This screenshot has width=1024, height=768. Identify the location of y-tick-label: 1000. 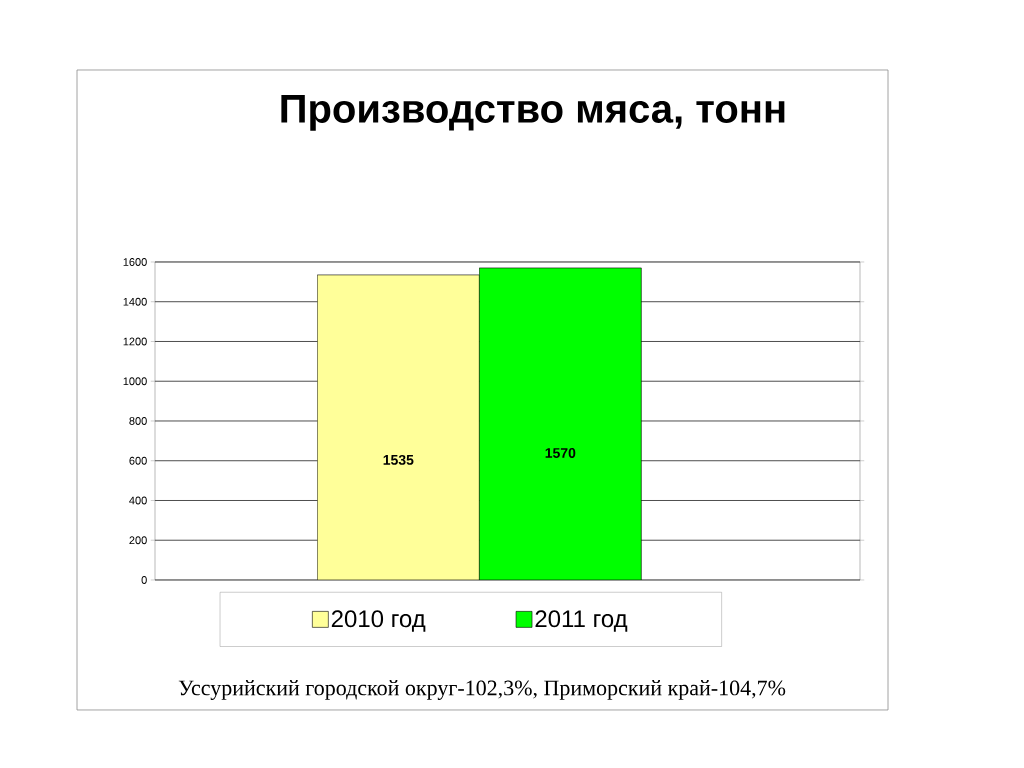
(135, 381).